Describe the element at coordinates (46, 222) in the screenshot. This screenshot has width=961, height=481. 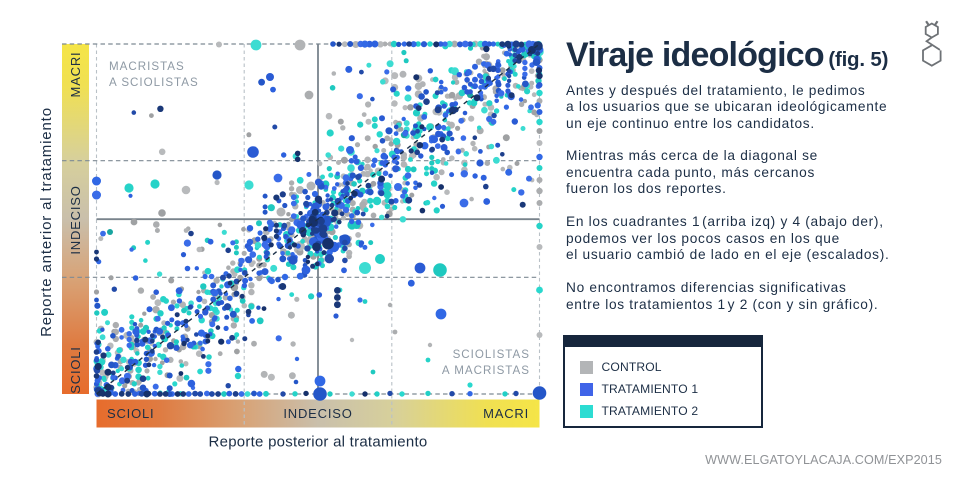
I see `svg-text:Reporte anterior al tratamient: Reporte anterior al tratamiento` at that location.